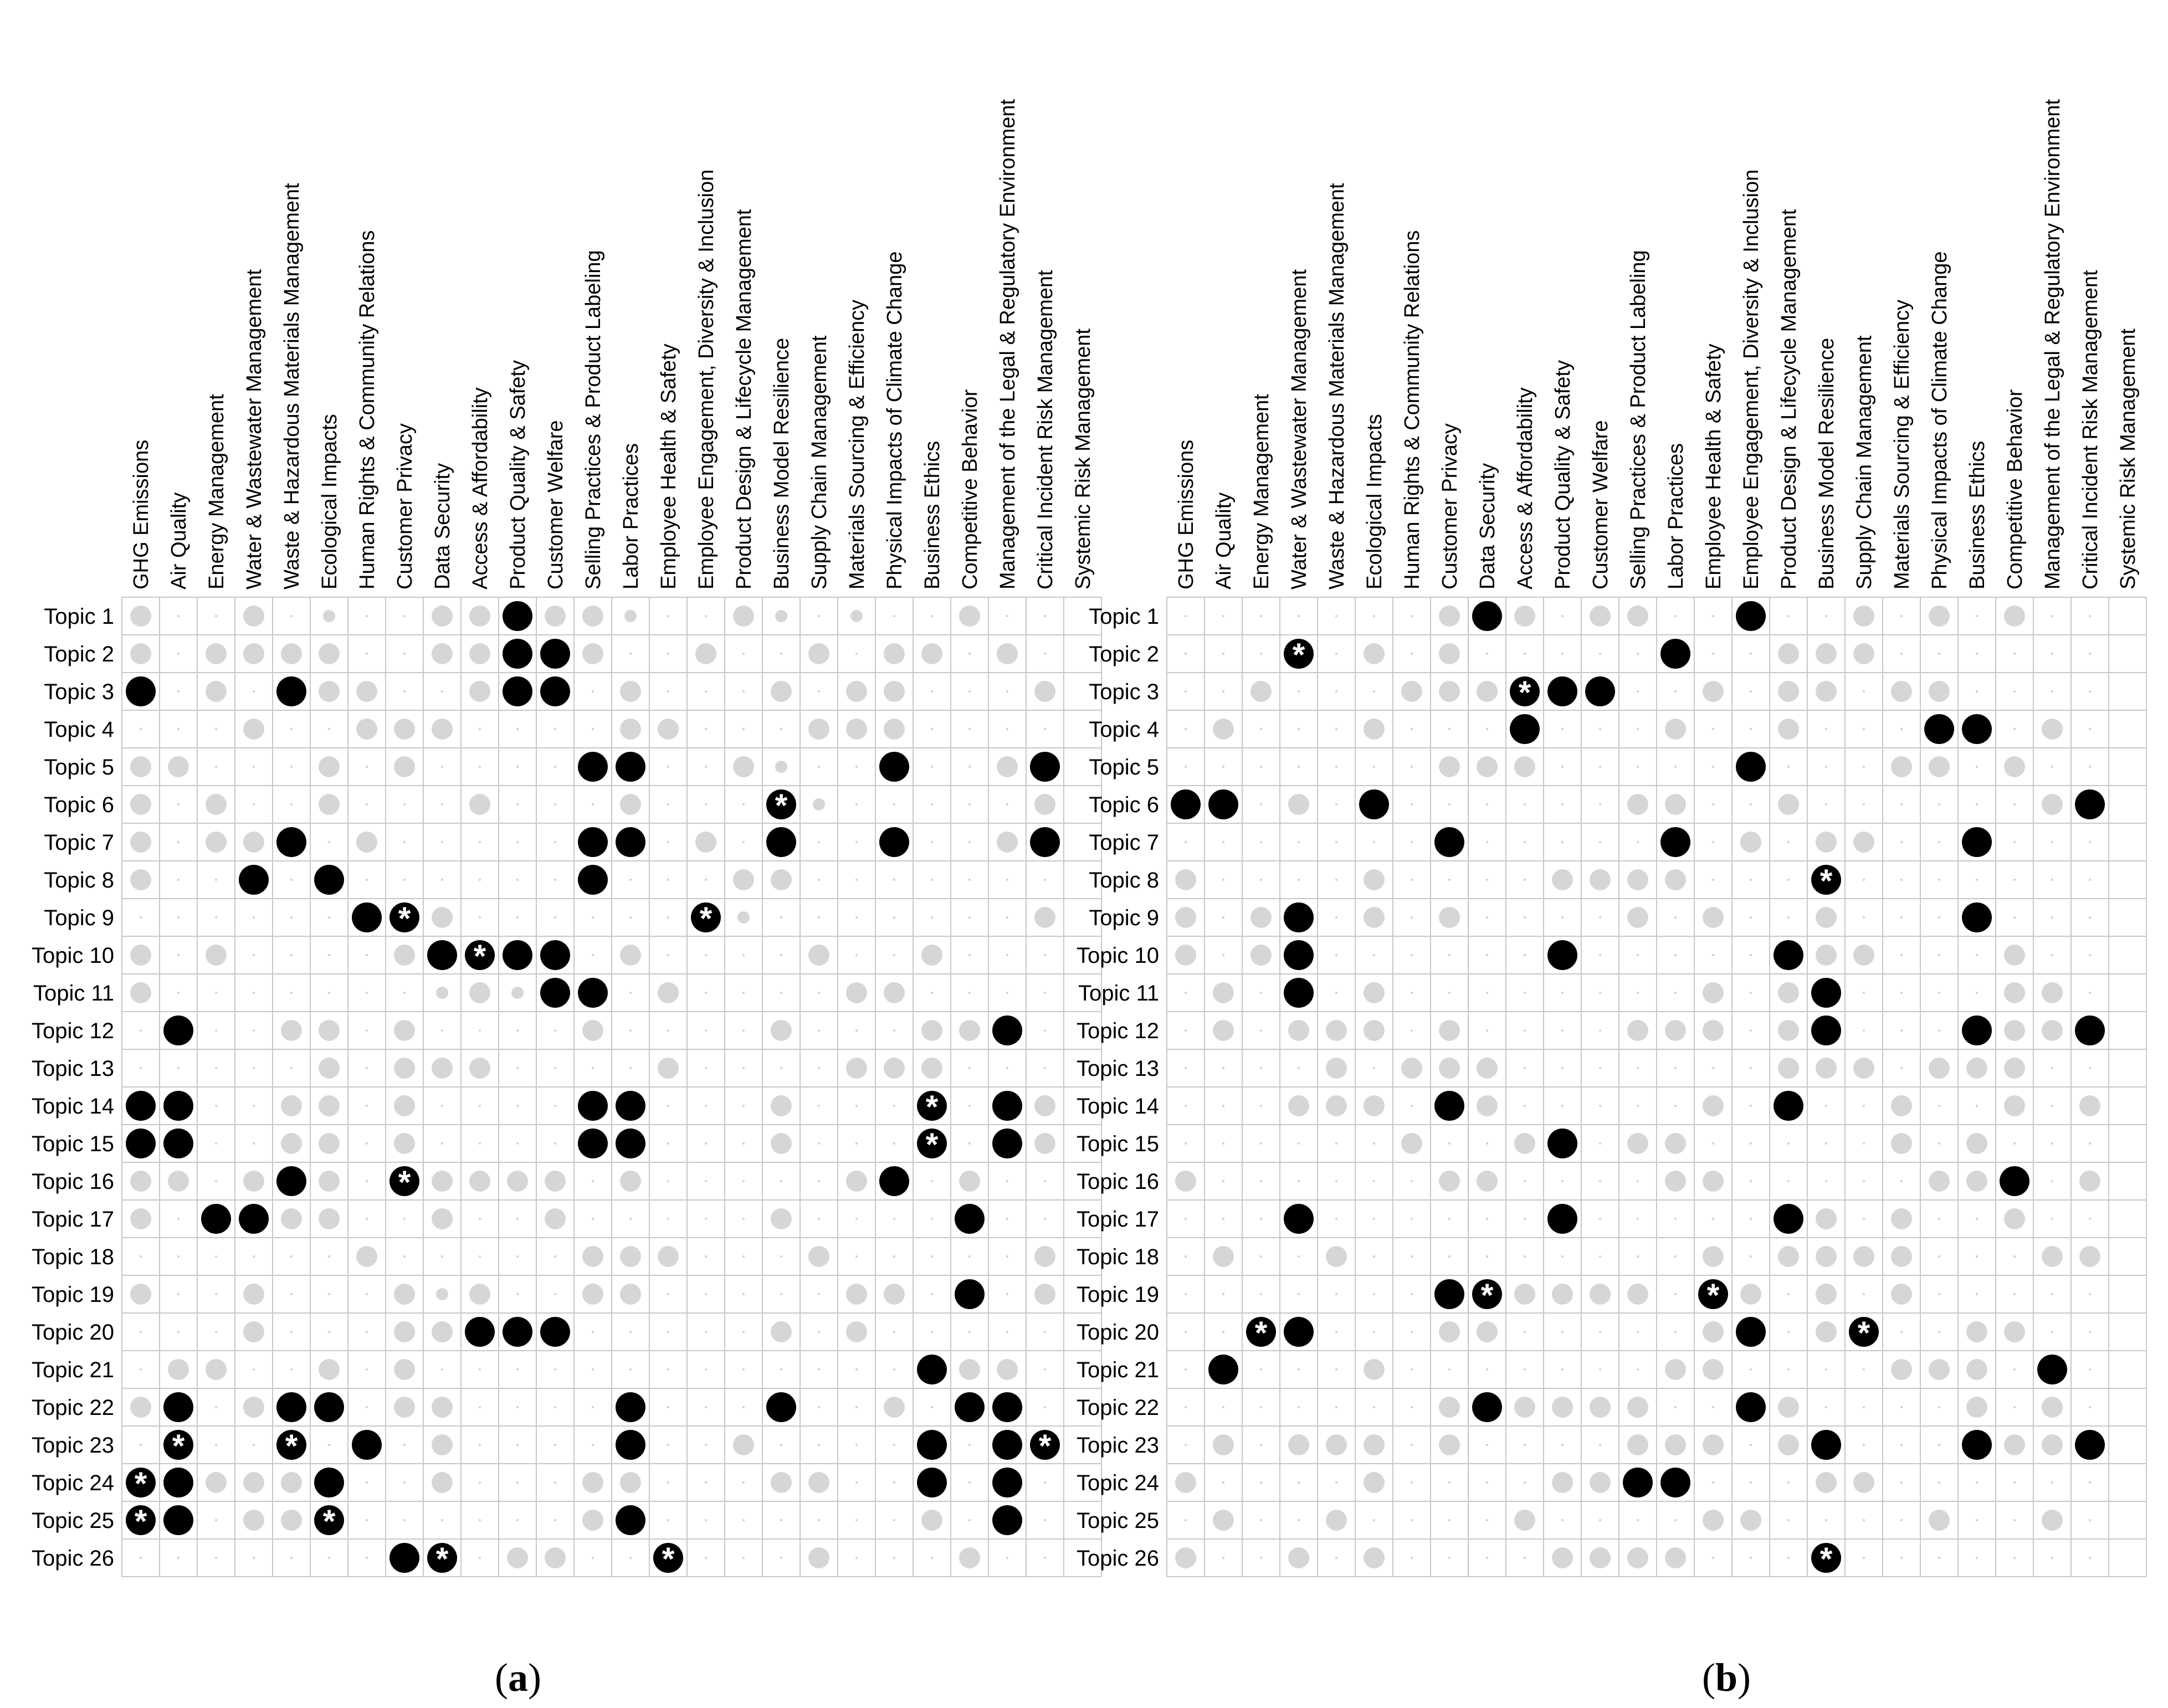  What do you see at coordinates (1124, 654) in the screenshot?
I see `row-label: Topic 2` at bounding box center [1124, 654].